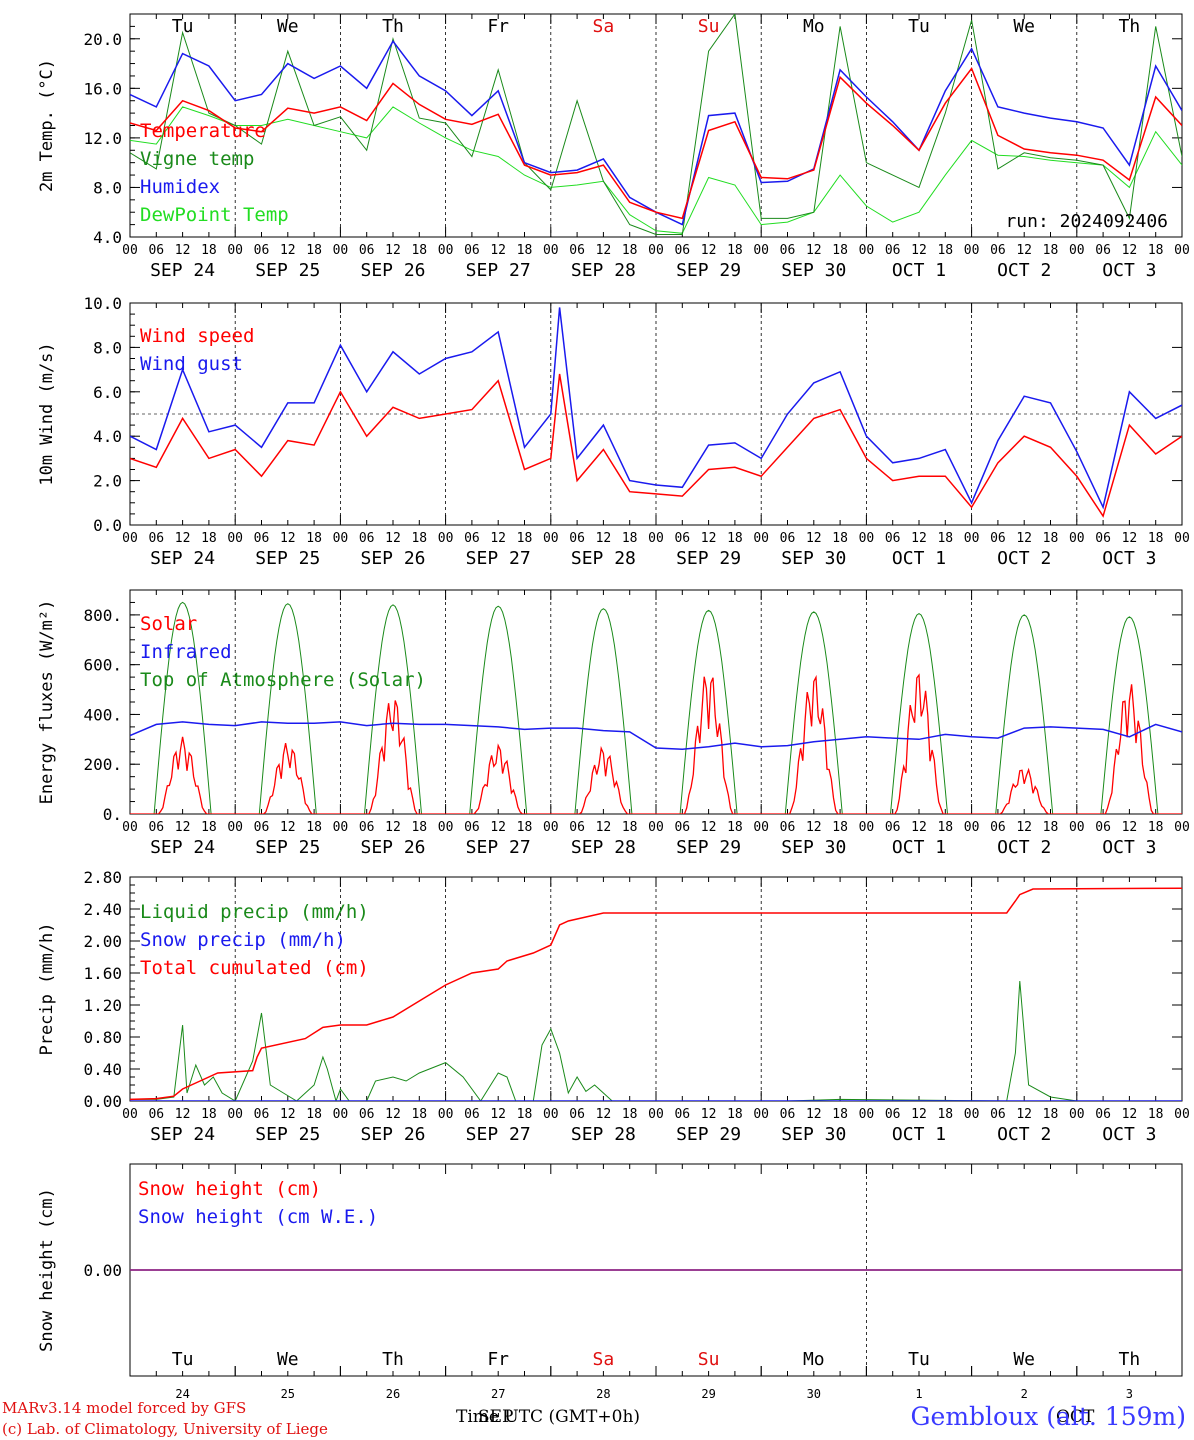  I want to click on weekday-label: Su, so click(709, 26).